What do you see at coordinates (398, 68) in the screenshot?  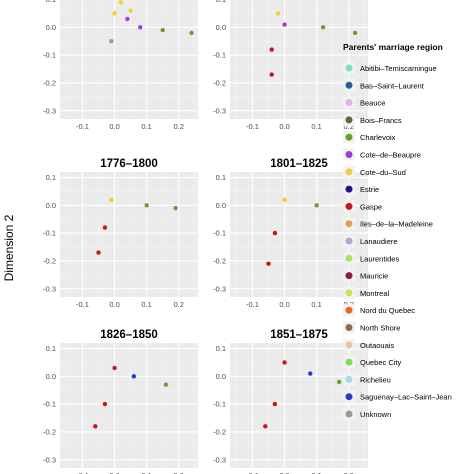 I see `legend-label: Abitibi–Temiscamingue` at bounding box center [398, 68].